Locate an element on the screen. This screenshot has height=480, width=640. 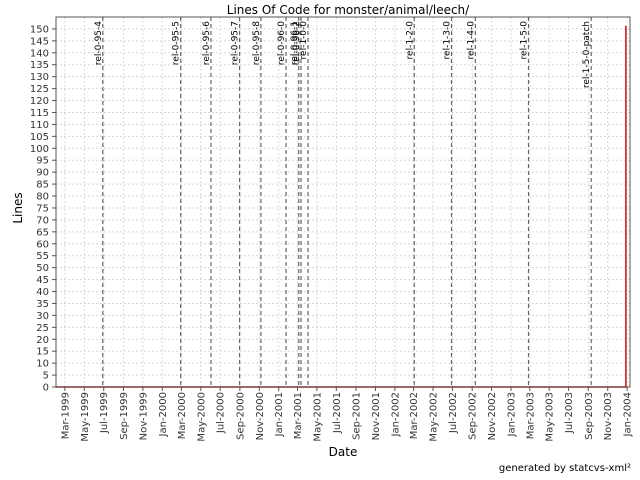
y-tick-label: 110 is located at coordinates (39, 125).